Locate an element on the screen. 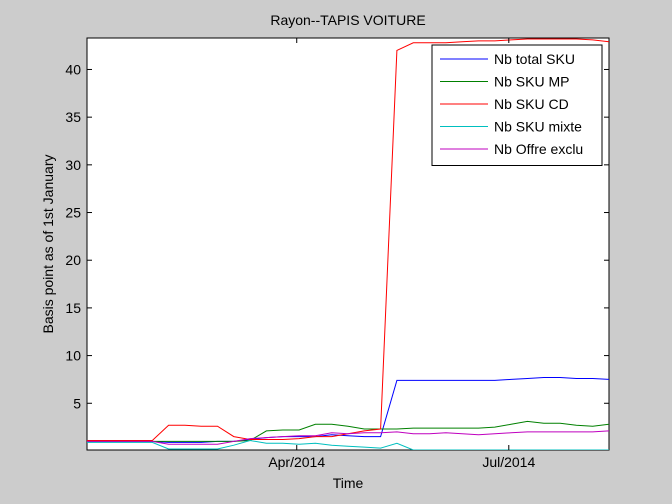 The height and width of the screenshot is (504, 672). legend-label: Nb SKU CD is located at coordinates (531, 104).